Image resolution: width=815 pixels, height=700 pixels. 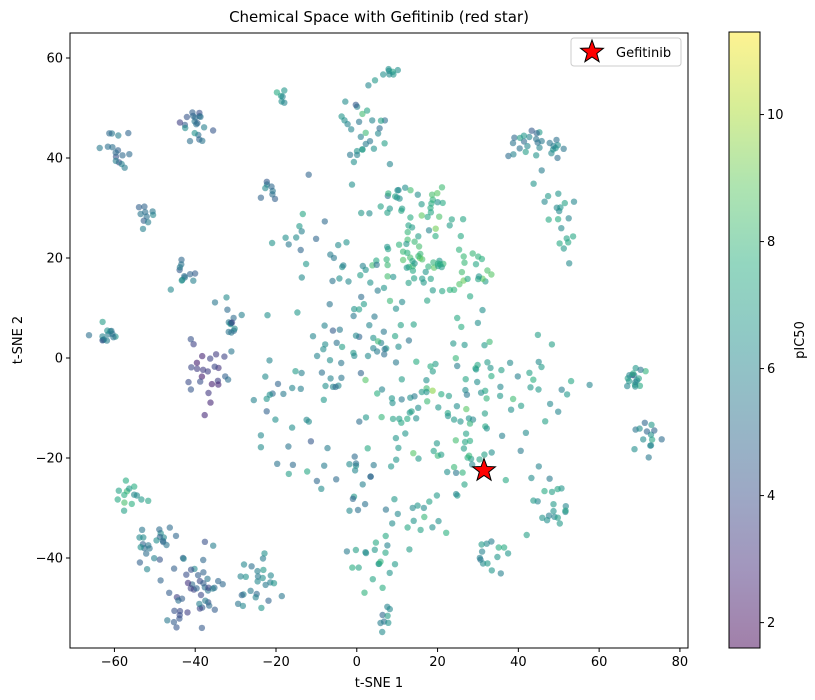 What do you see at coordinates (49, 459) in the screenshot?
I see `y-tick-label: −20` at bounding box center [49, 459].